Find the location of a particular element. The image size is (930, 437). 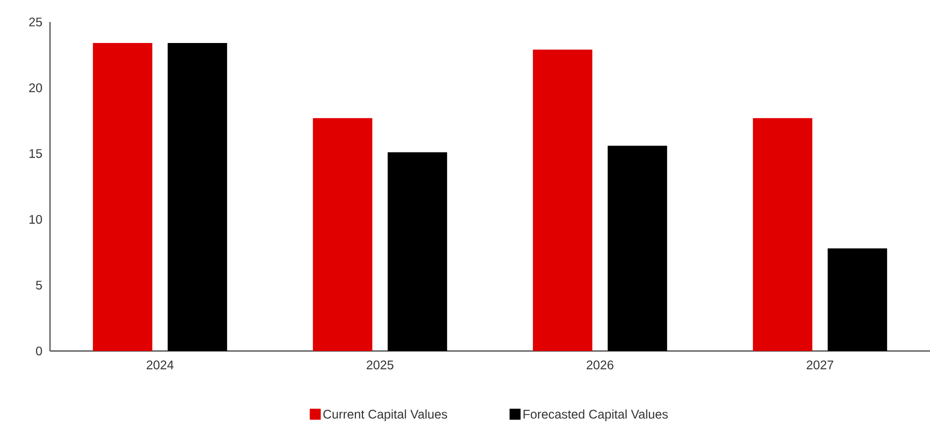

legend-label: Forecasted Capital Values is located at coordinates (596, 415).